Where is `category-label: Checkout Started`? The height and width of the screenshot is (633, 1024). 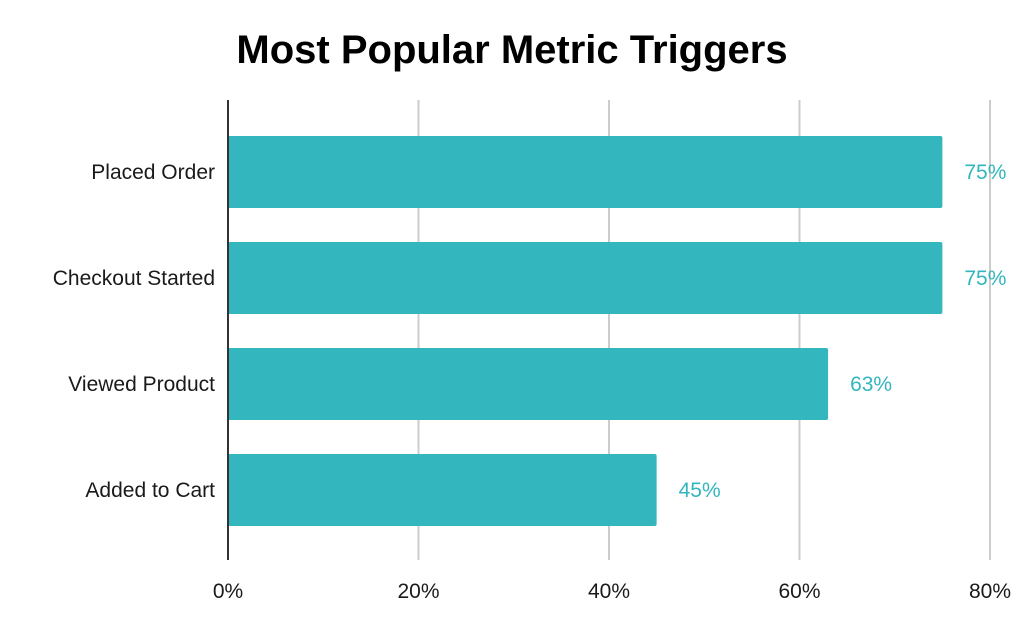 category-label: Checkout Started is located at coordinates (134, 278).